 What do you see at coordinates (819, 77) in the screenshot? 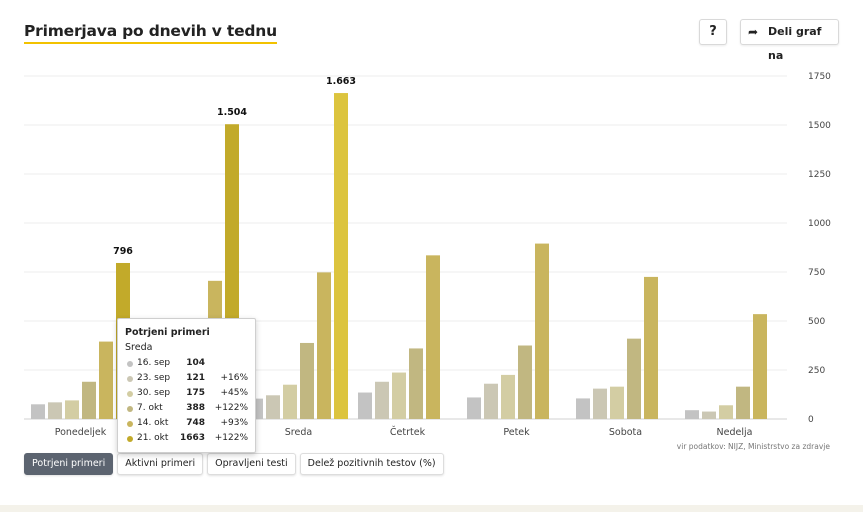
I see `y-tick-label: 1750` at bounding box center [819, 77].